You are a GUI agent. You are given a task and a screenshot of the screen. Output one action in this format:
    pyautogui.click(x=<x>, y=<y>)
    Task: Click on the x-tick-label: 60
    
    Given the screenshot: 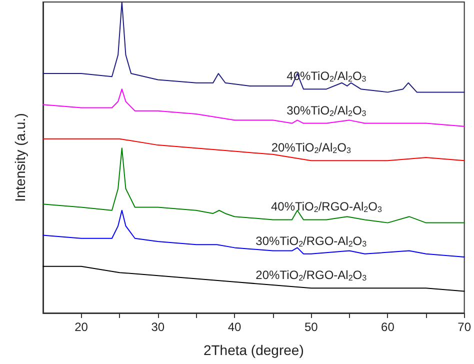 What is the action you would take?
    pyautogui.click(x=388, y=327)
    